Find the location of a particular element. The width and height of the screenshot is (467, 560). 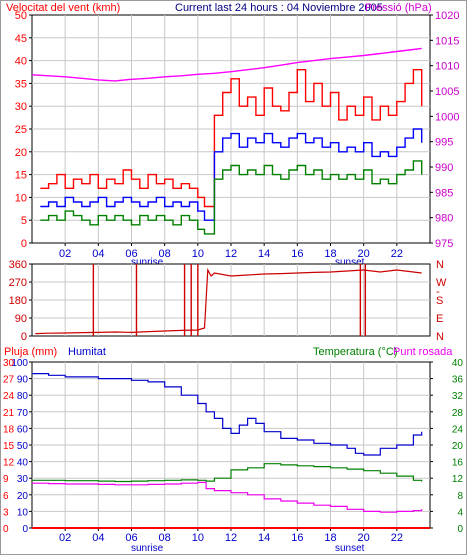

wind-right-tick-label: 1020 is located at coordinates (447, 16).